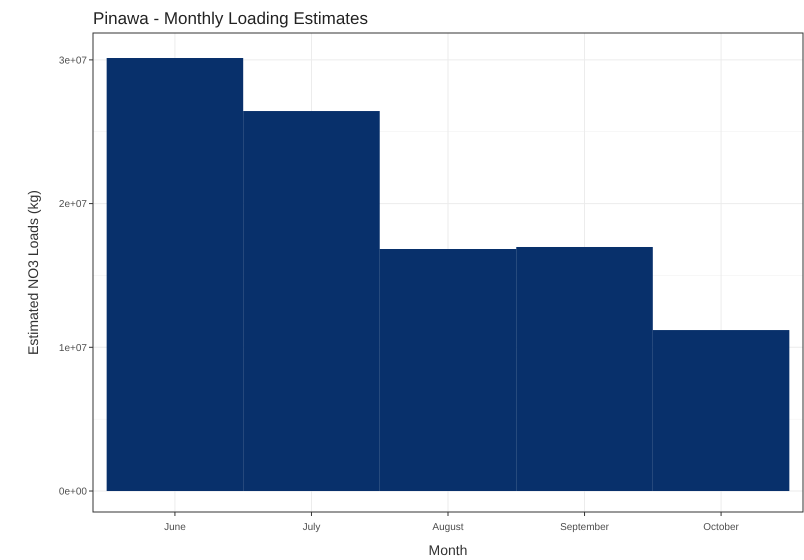  Describe the element at coordinates (73, 492) in the screenshot. I see `y-tick-label: 0e+00` at that location.